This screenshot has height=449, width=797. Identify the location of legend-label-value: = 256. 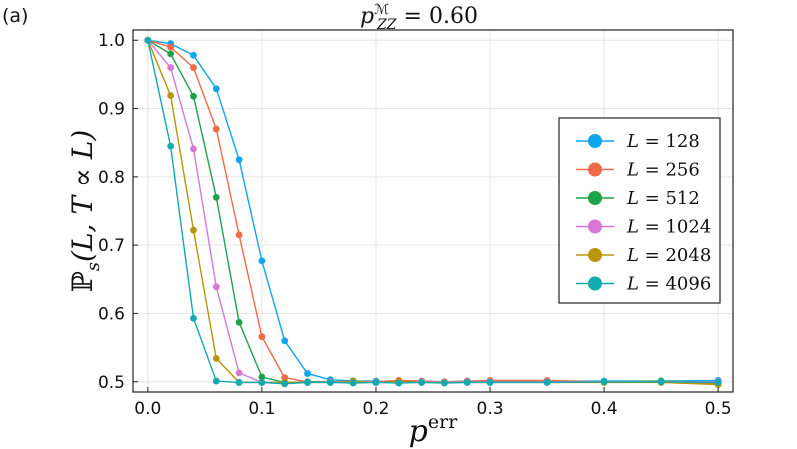
(669, 170).